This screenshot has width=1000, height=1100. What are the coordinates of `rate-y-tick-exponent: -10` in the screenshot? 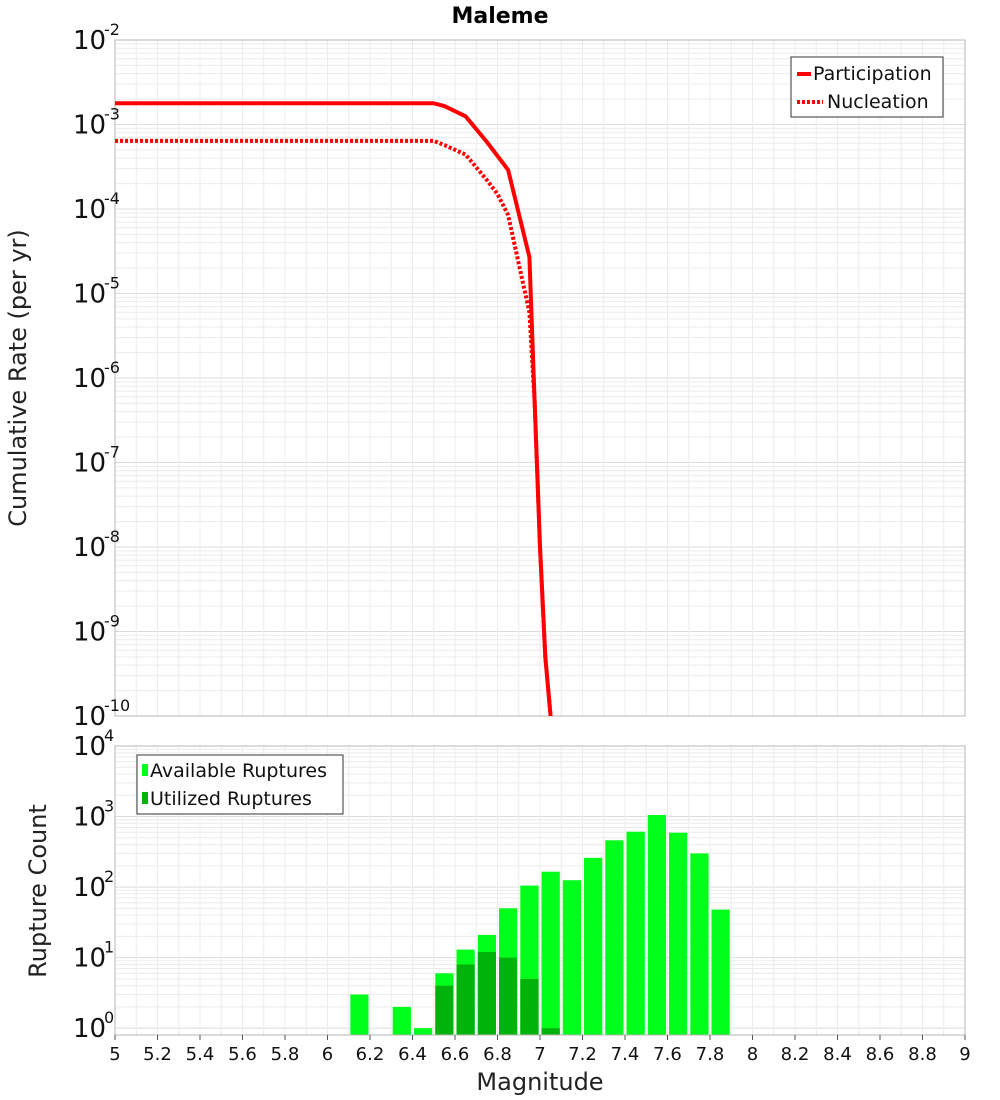 It's located at (117, 705).